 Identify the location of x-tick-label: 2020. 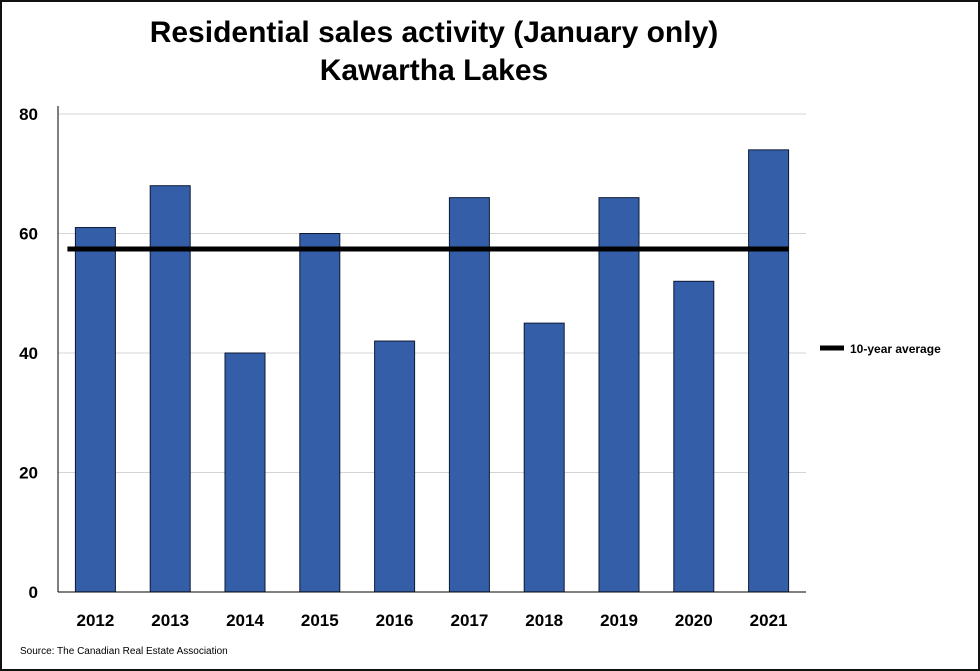
(694, 620).